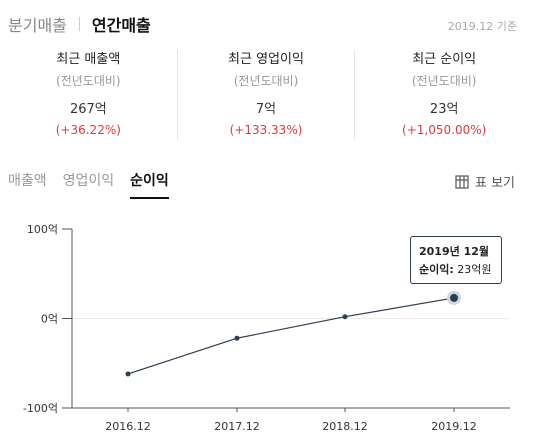 This screenshot has height=446, width=533. I want to click on metric-change: (+36.22%), so click(88, 130).